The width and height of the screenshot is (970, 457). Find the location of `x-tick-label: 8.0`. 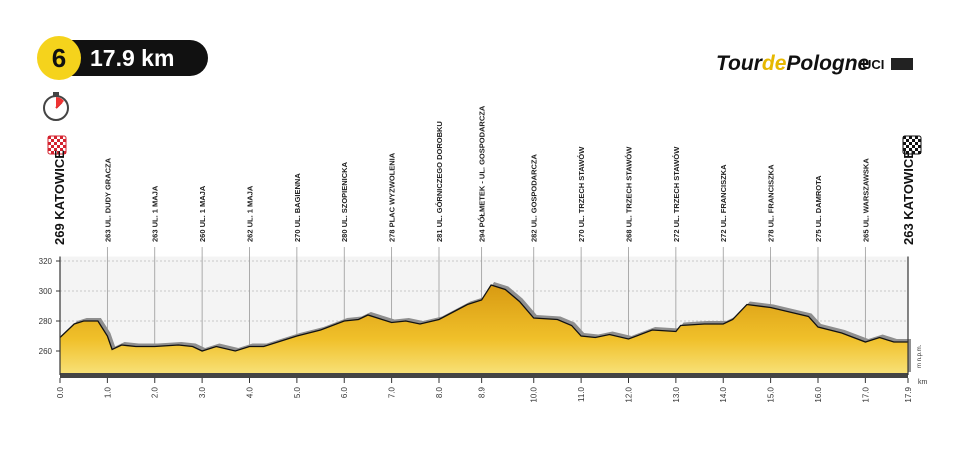

x-tick-label: 8.0 is located at coordinates (439, 392).